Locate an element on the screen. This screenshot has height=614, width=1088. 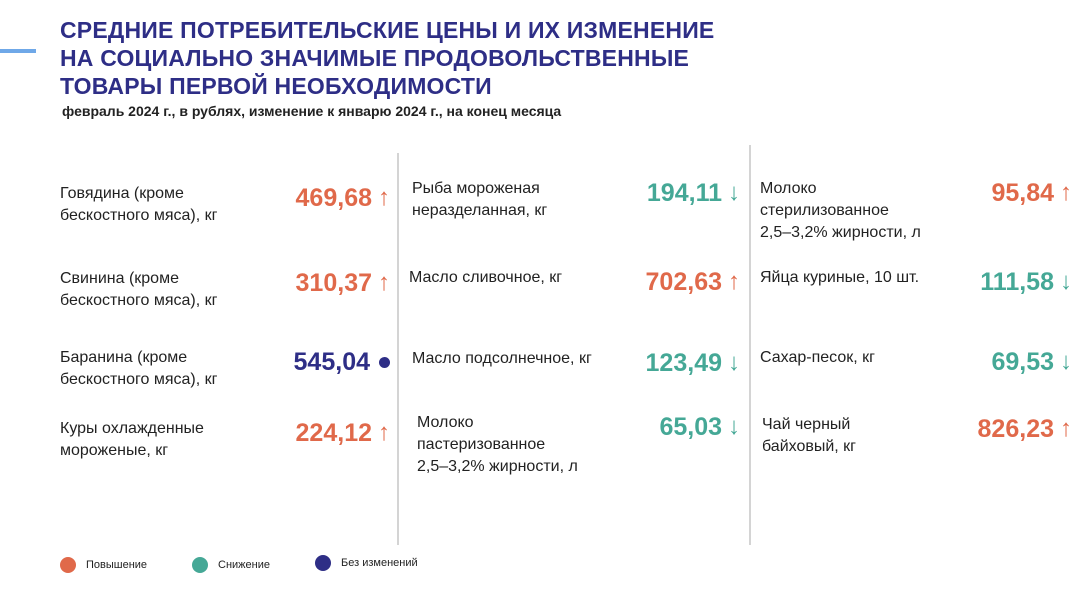
item-label: Сахар-песок, кг is located at coordinates (817, 358).